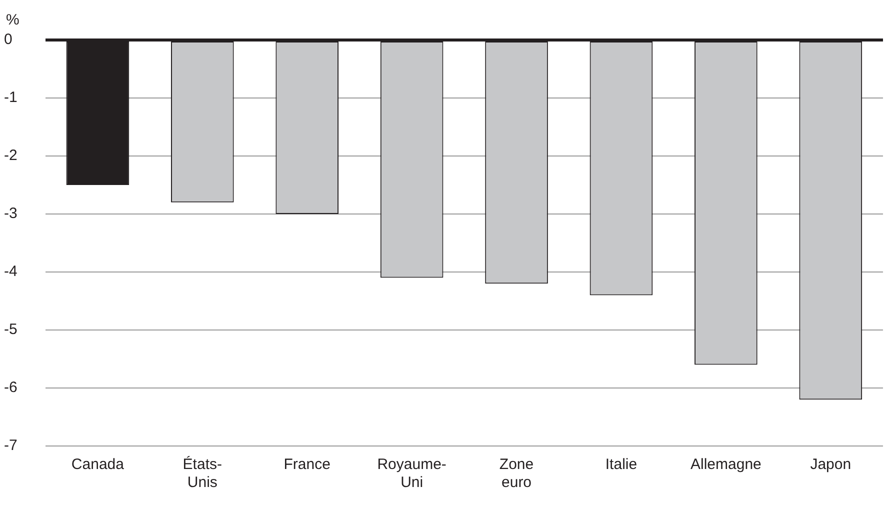  Describe the element at coordinates (11, 213) in the screenshot. I see `y-tick-label: -3` at that location.